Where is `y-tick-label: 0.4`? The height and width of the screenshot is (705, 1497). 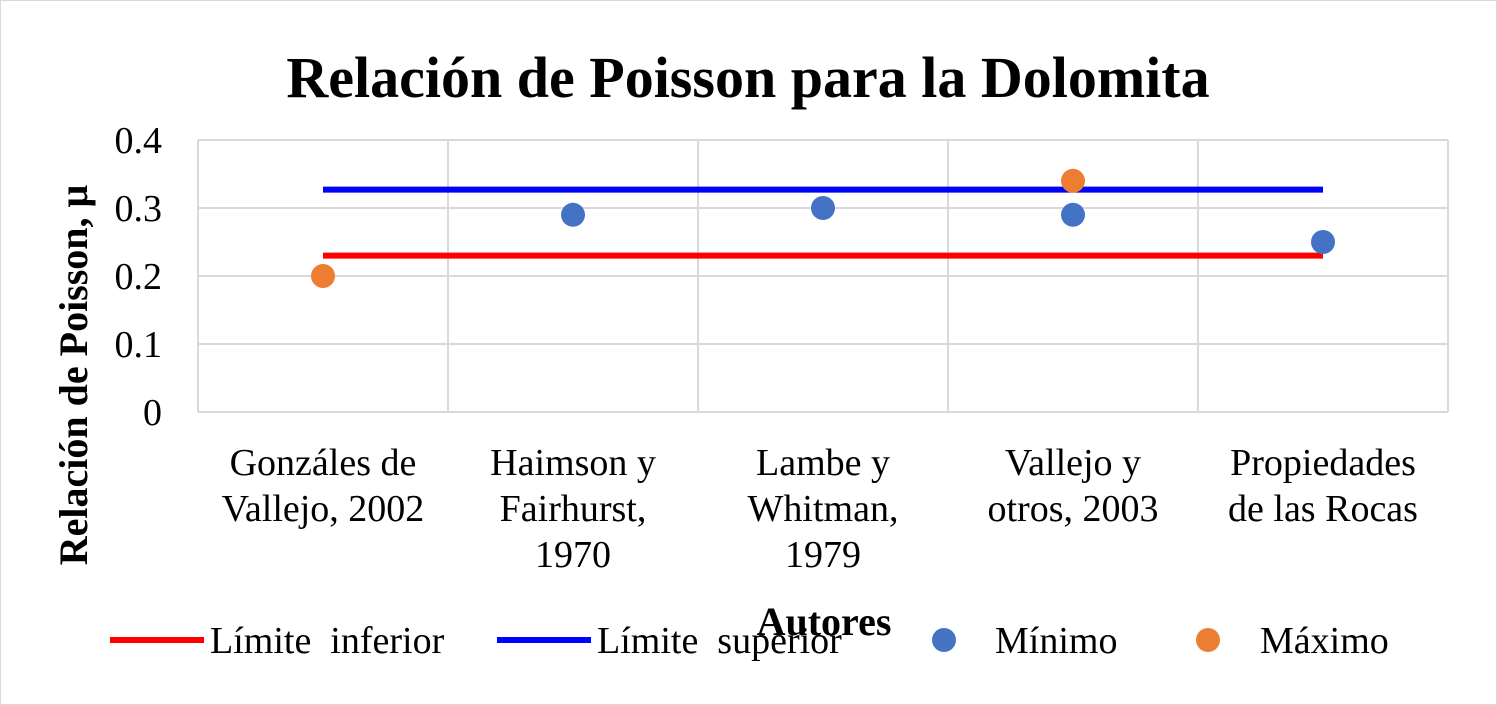 y-tick-label: 0.4 is located at coordinates (139, 141).